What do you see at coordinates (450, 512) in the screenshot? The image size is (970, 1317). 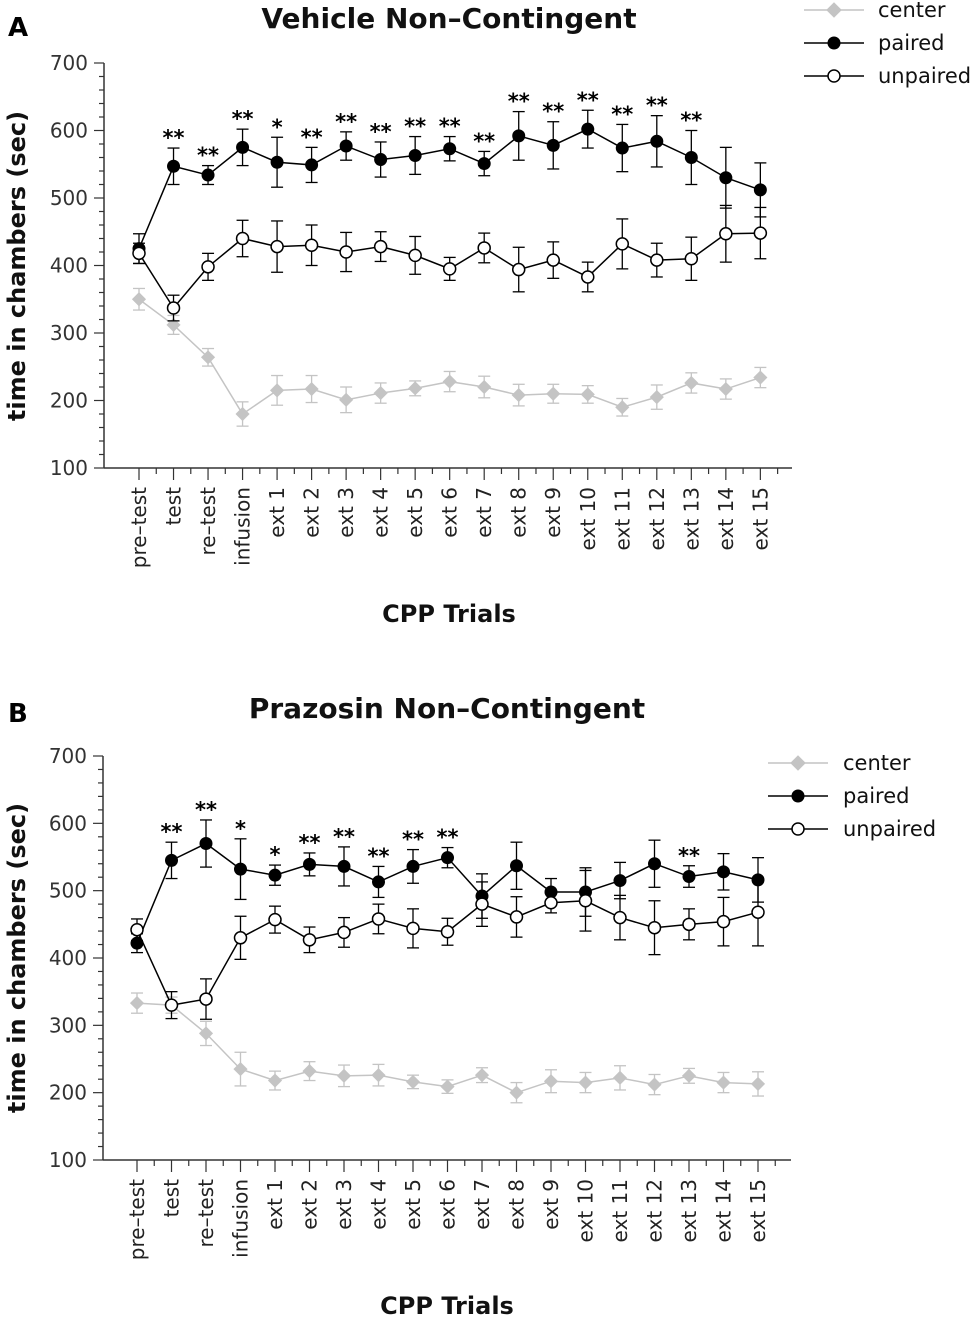 I see `x-tick-label: ext 6` at bounding box center [450, 512].